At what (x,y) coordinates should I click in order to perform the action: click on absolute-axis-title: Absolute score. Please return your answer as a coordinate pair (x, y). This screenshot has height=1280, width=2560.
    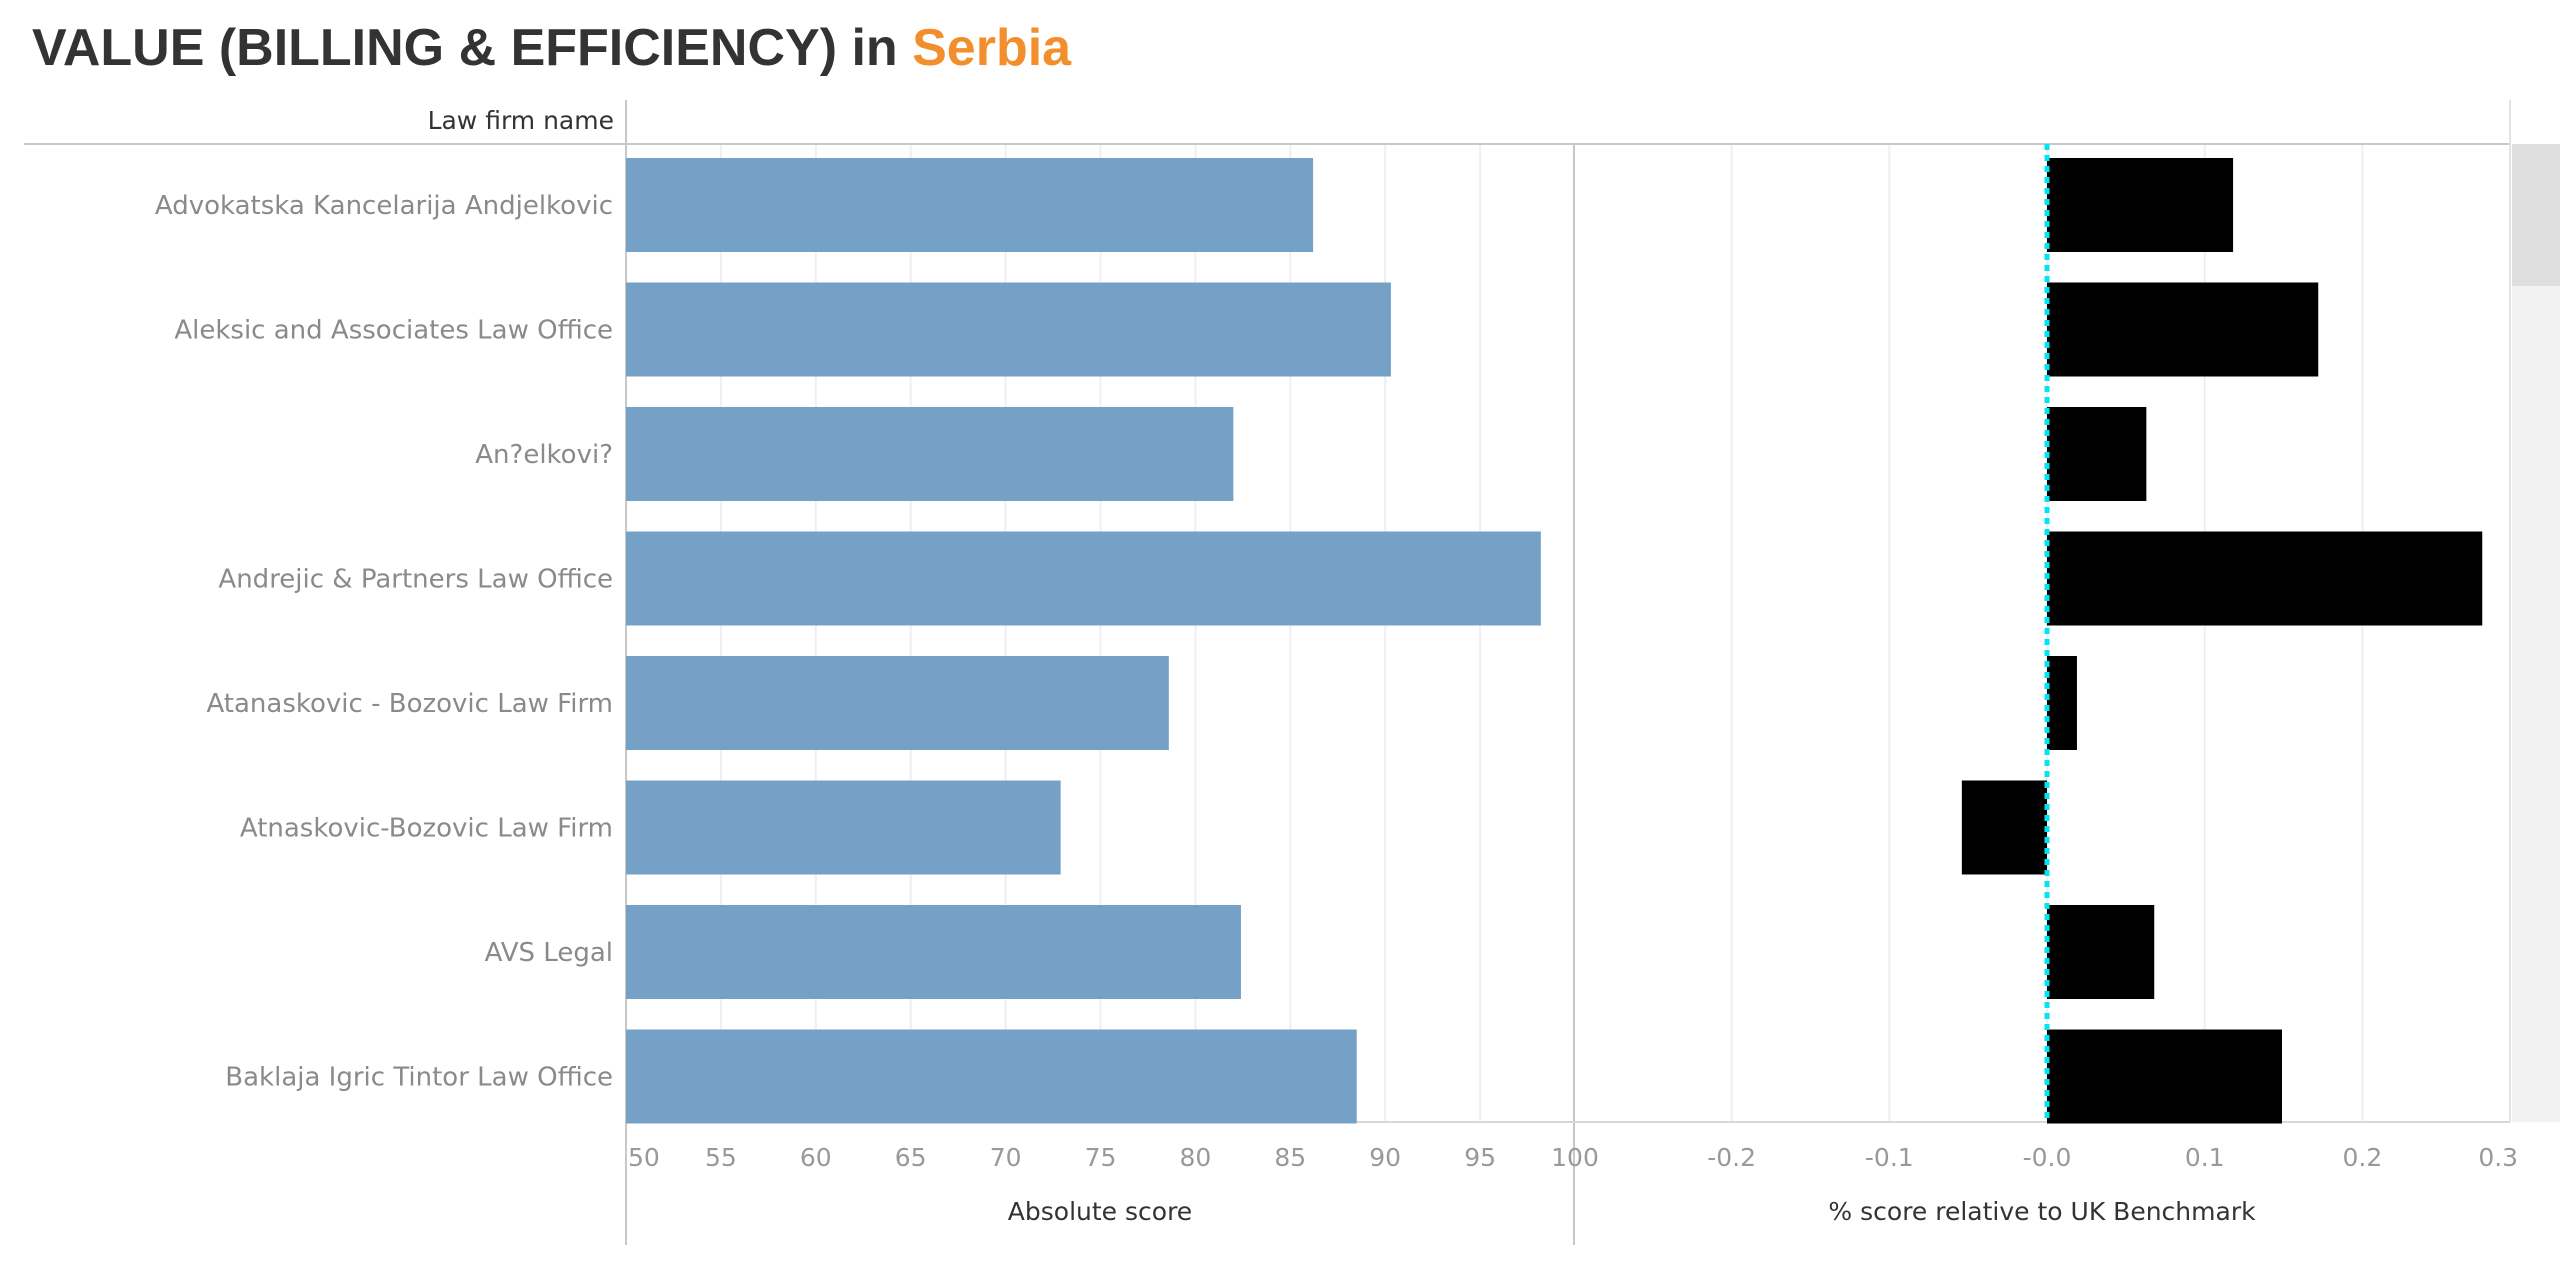
    Looking at the image, I should click on (1100, 1211).